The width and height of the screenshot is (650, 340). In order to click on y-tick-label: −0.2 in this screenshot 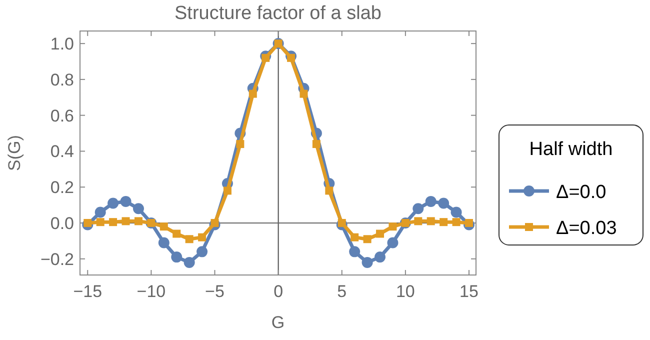, I will do `click(57, 259)`.